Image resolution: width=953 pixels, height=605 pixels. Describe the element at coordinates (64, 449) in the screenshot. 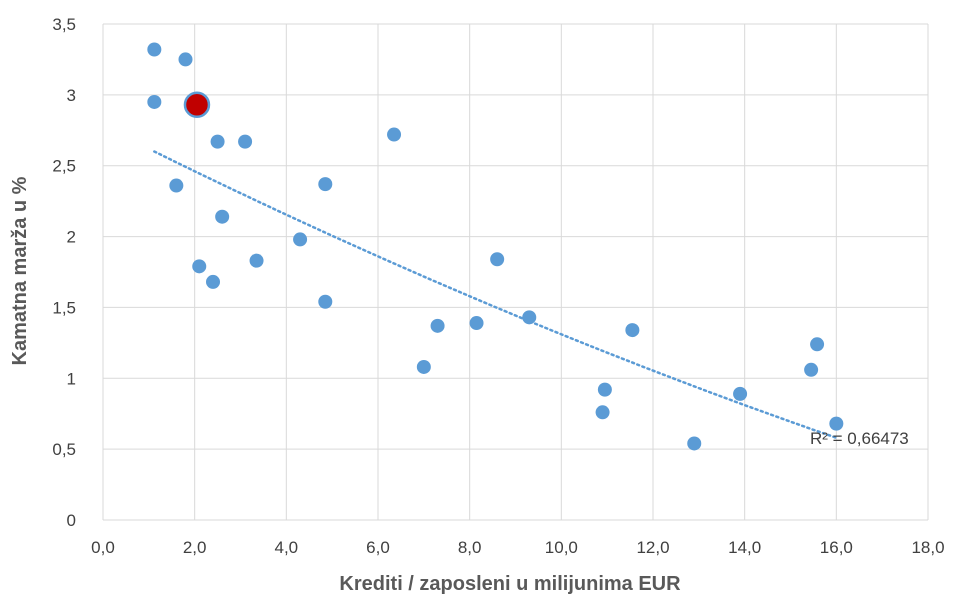

I see `y-tick-label: 0,5` at that location.